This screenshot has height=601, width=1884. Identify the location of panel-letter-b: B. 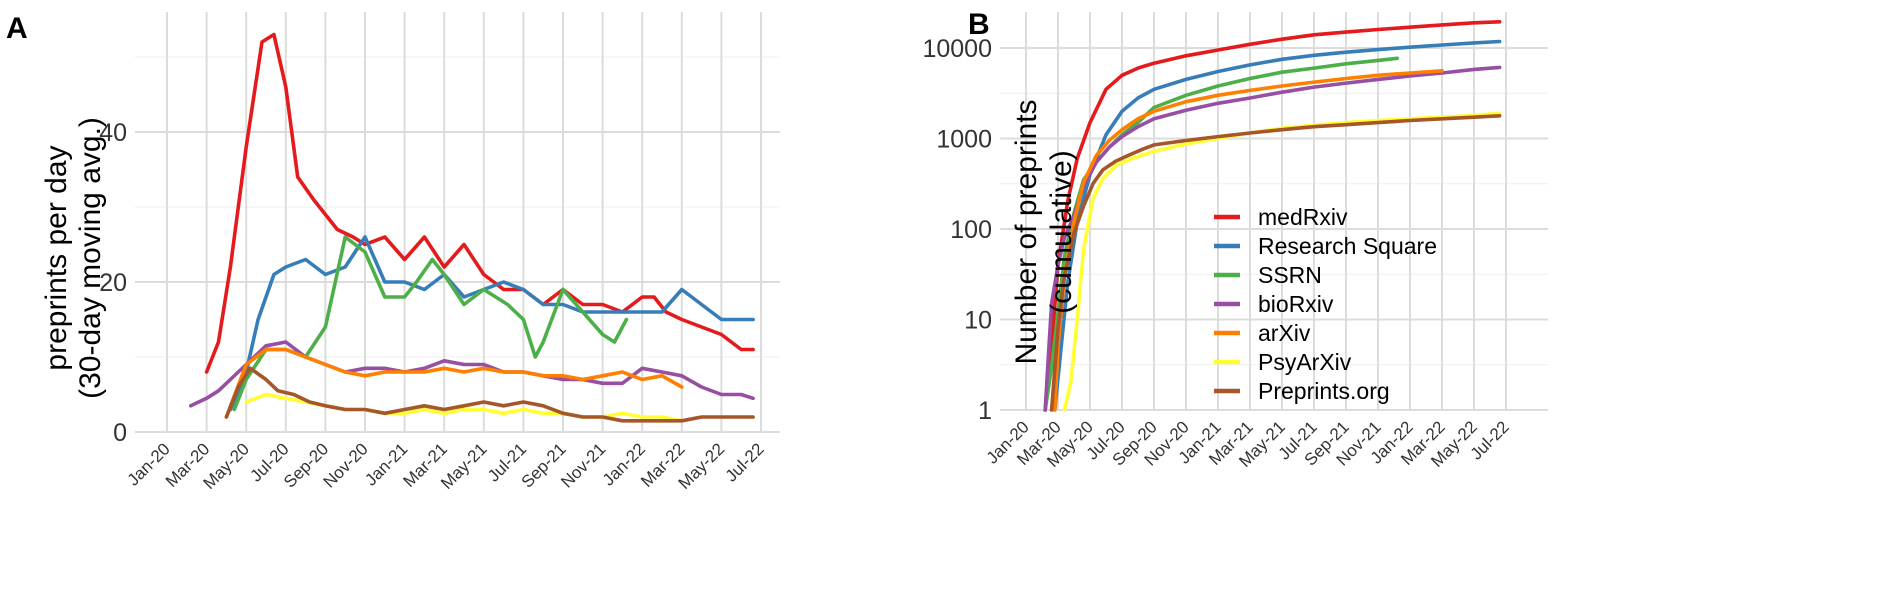
(979, 24).